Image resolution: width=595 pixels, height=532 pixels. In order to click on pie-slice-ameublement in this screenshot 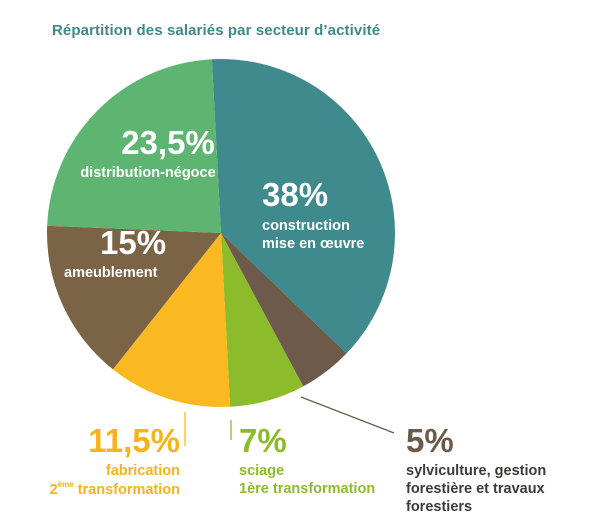, I will do `click(133, 297)`.